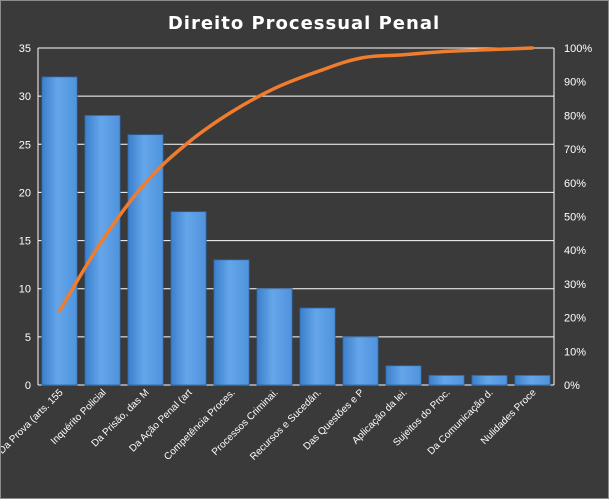 This screenshot has width=609, height=499. I want to click on secondary-y-axis: 0% 10% 20% 30% 40% 50% 60% 70% 80% 90% 100%, so click(578, 217).